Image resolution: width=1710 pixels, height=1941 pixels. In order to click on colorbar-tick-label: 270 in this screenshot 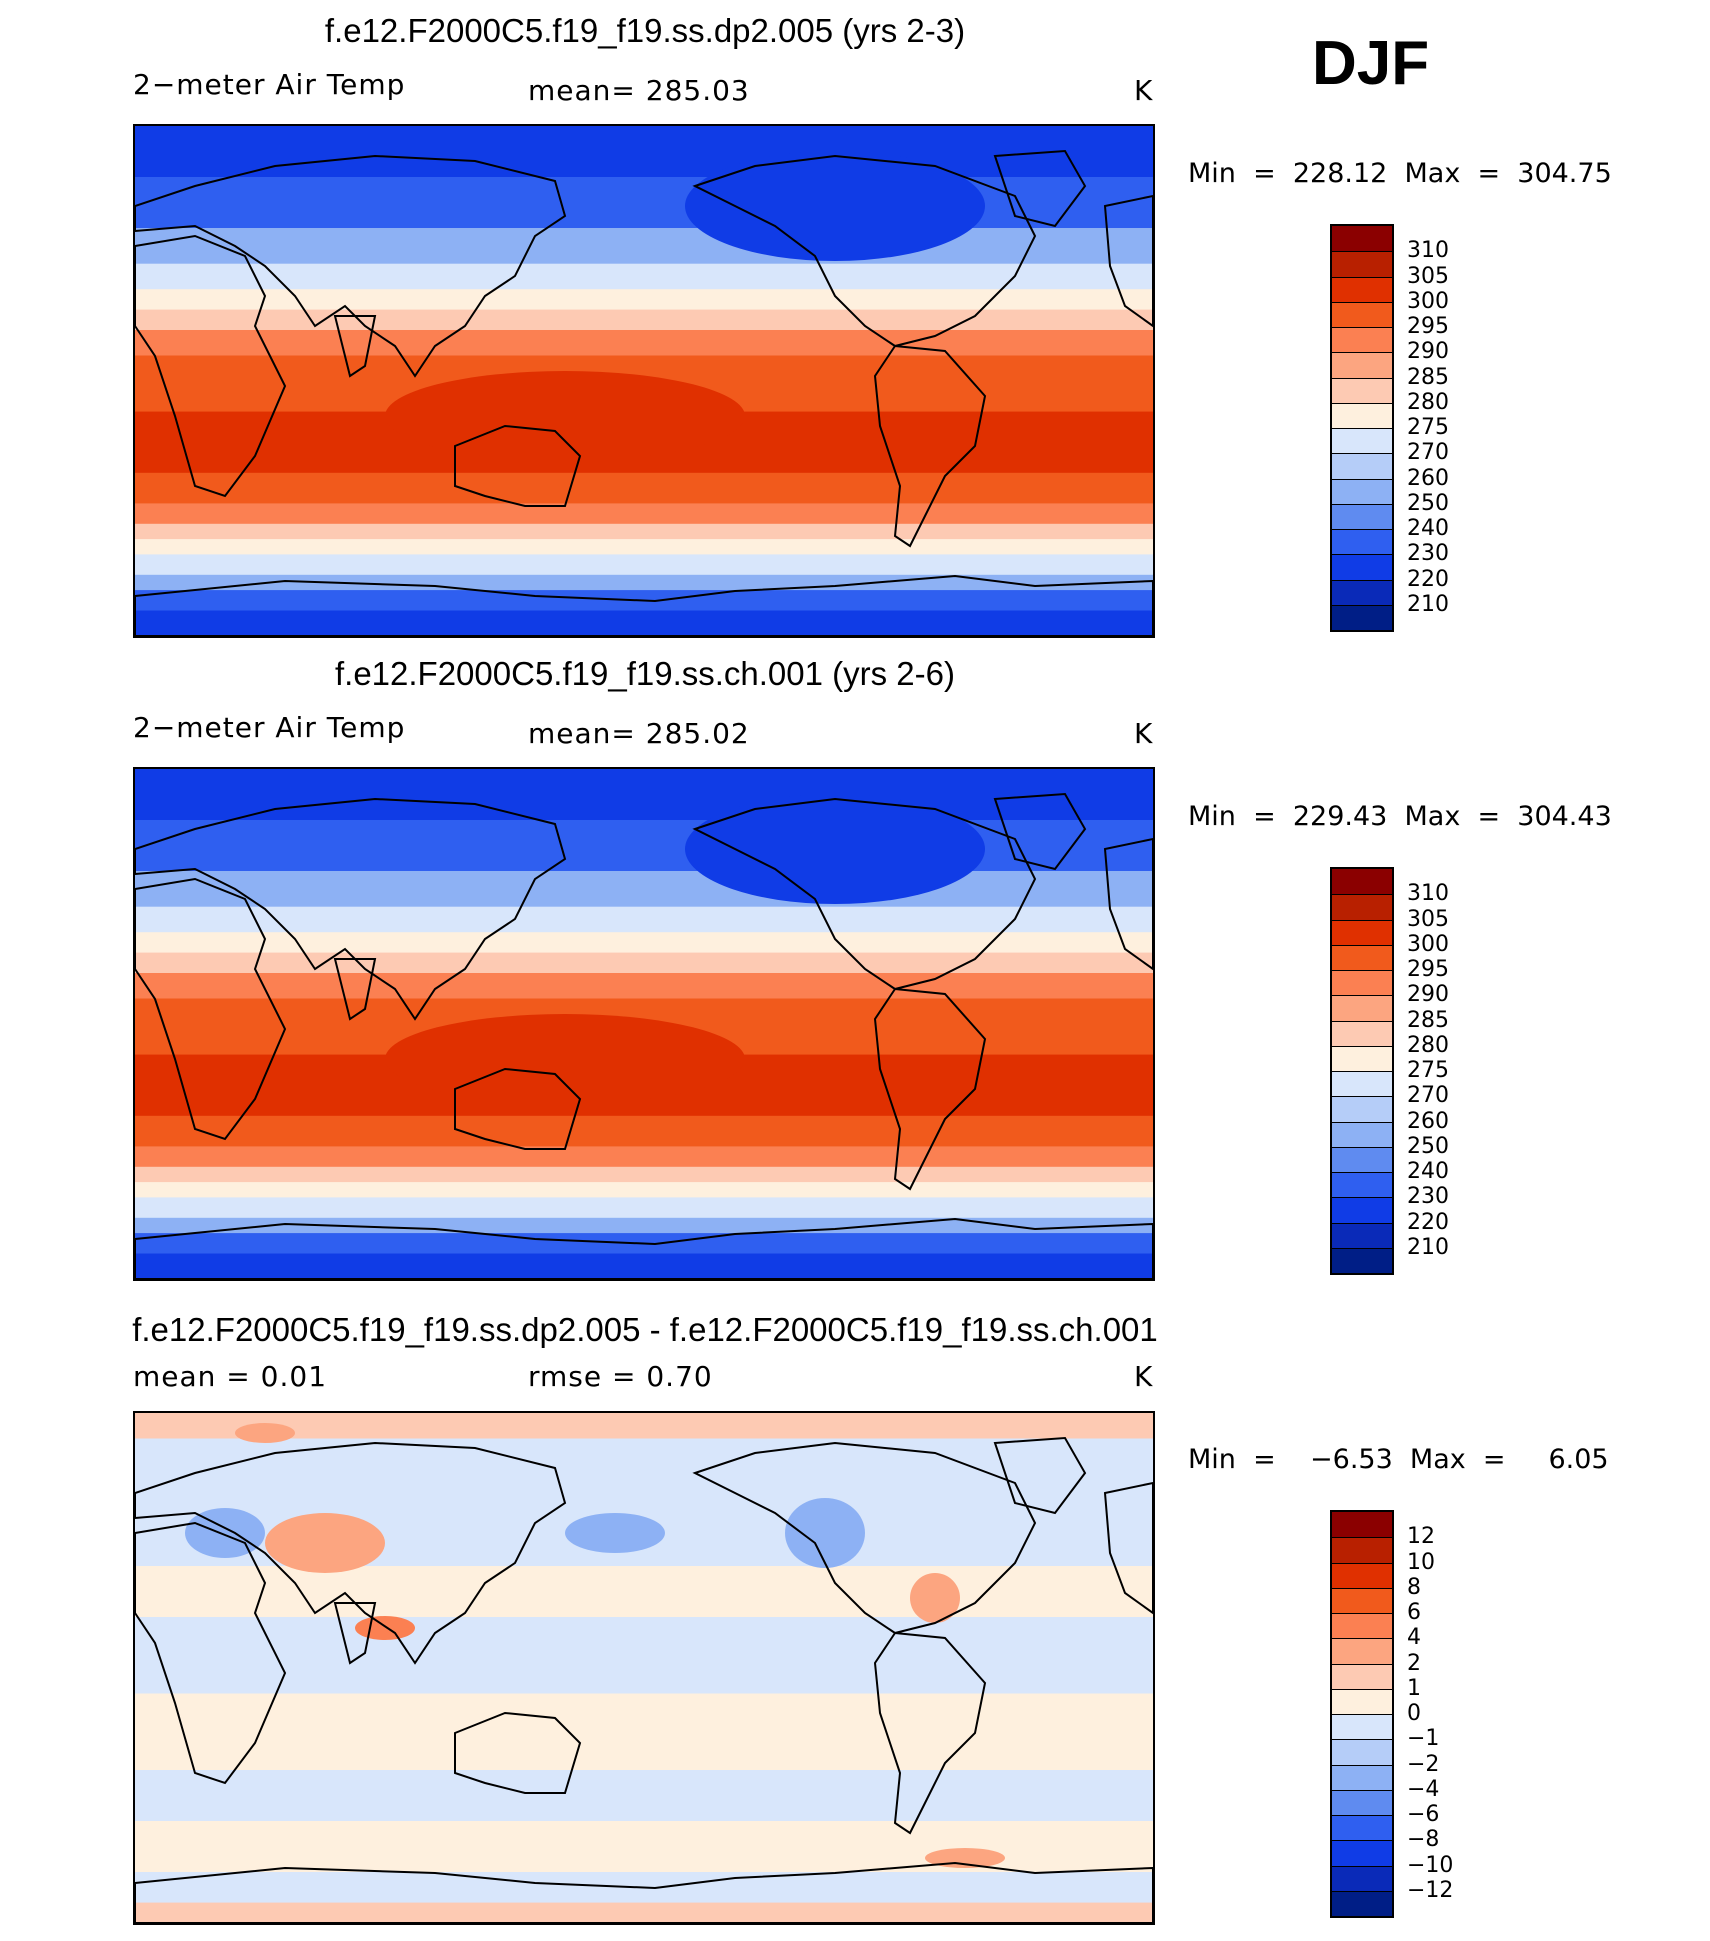, I will do `click(1428, 1096)`.